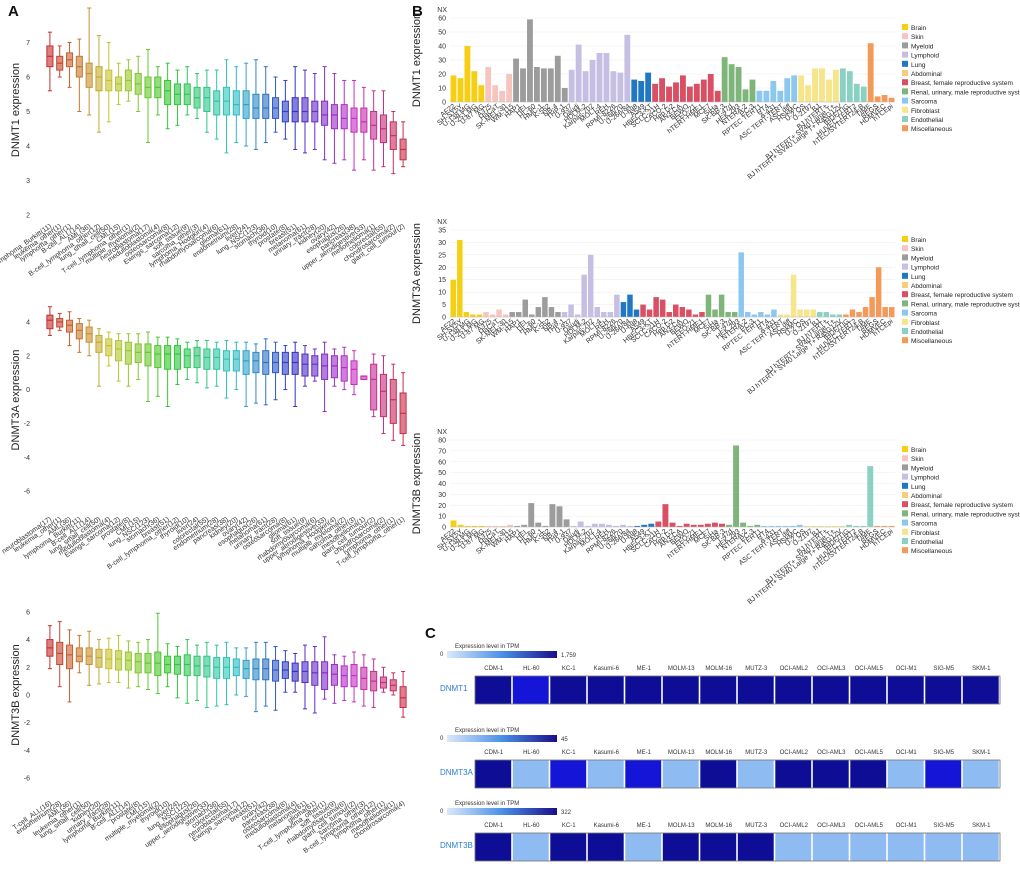 This screenshot has width=1020, height=873. I want to click on scale-title: Expression level in TPM, so click(487, 647).